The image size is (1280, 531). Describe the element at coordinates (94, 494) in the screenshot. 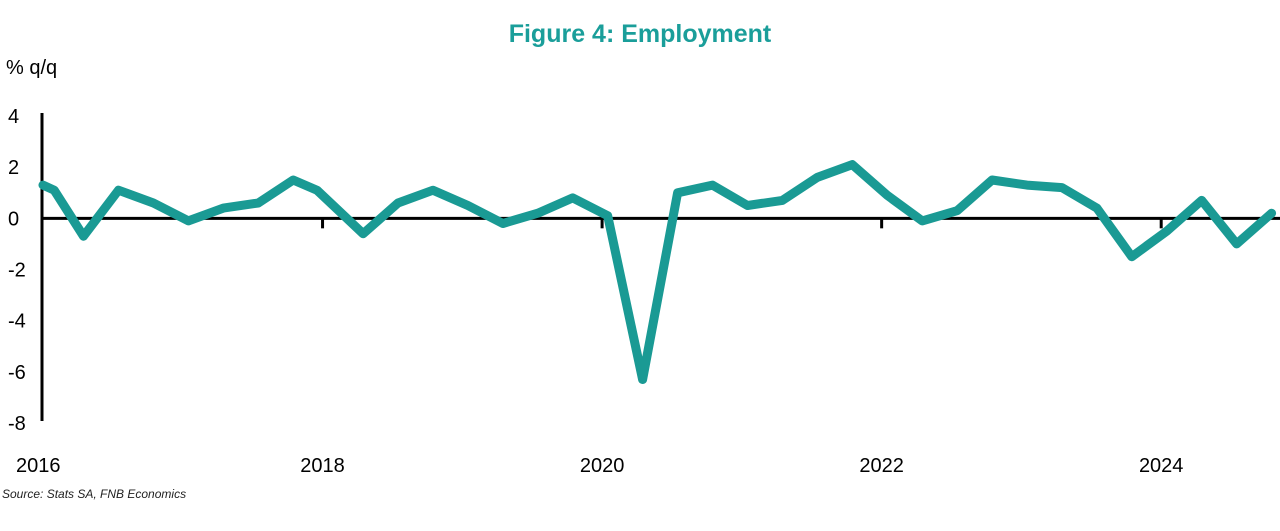

I see `source-note: Source: Stats SA, FNB Economics` at that location.